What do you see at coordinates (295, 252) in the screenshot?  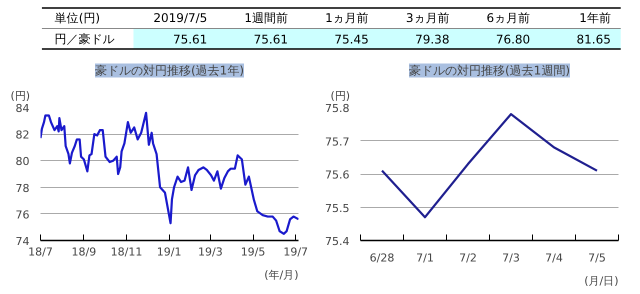 I see `x-tick-label: 19/7` at bounding box center [295, 252].